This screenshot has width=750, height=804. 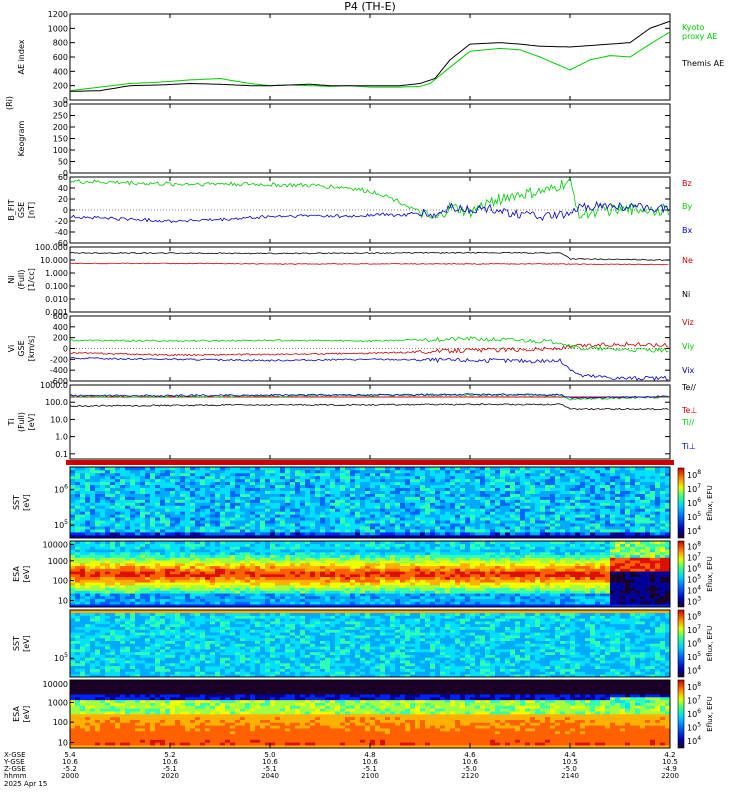 What do you see at coordinates (688, 346) in the screenshot?
I see `series-label-4-1: Viy` at bounding box center [688, 346].